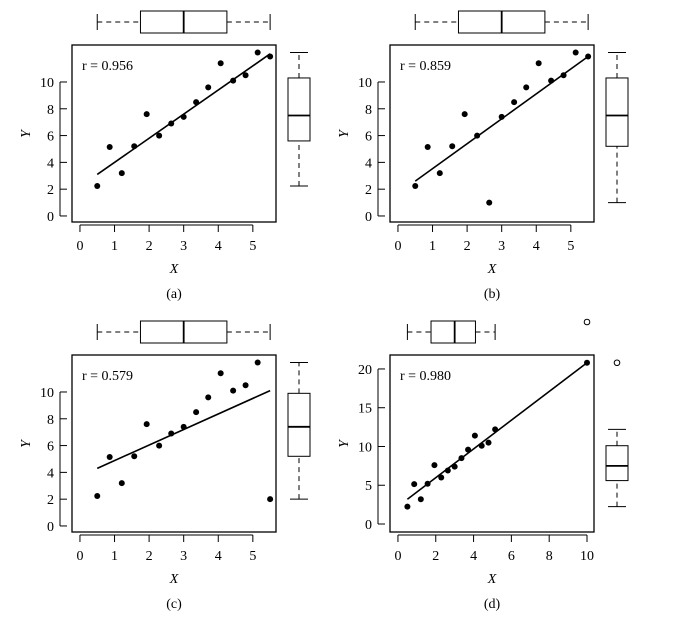  I want to click on y-axis: 0 2 4 6 8 10, so click(371, 150).